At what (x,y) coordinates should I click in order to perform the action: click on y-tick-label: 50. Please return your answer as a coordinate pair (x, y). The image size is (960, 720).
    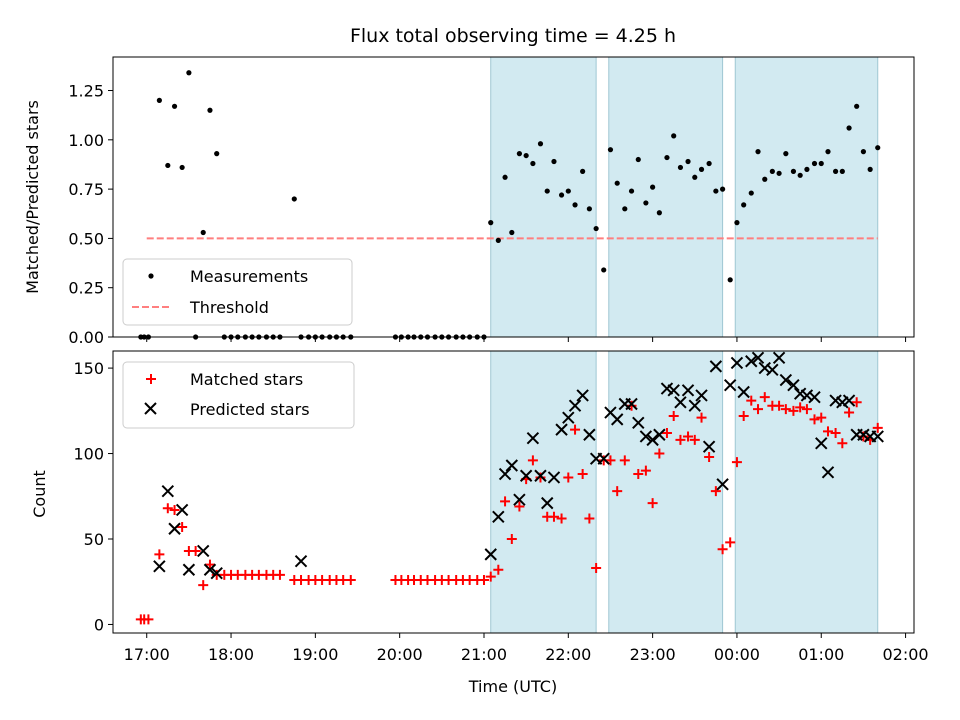
    Looking at the image, I should click on (94, 539).